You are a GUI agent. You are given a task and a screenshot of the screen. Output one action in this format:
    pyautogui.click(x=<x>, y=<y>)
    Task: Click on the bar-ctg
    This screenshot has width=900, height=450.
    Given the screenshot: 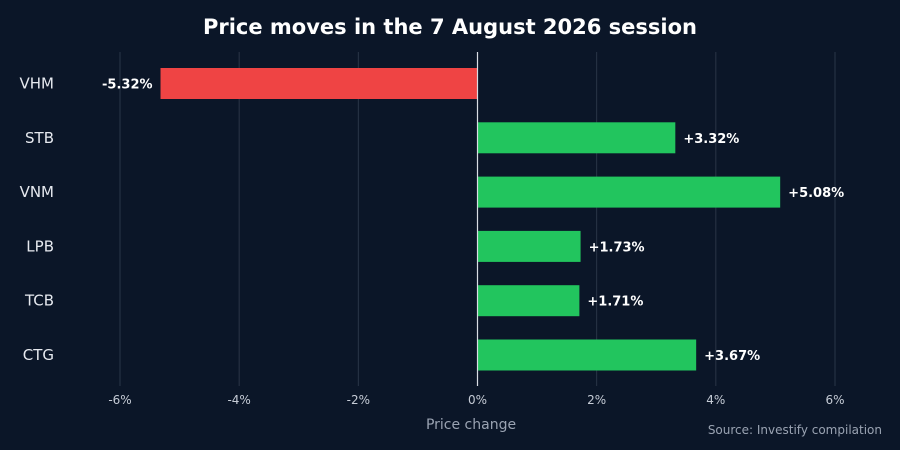 What is the action you would take?
    pyautogui.click(x=587, y=355)
    